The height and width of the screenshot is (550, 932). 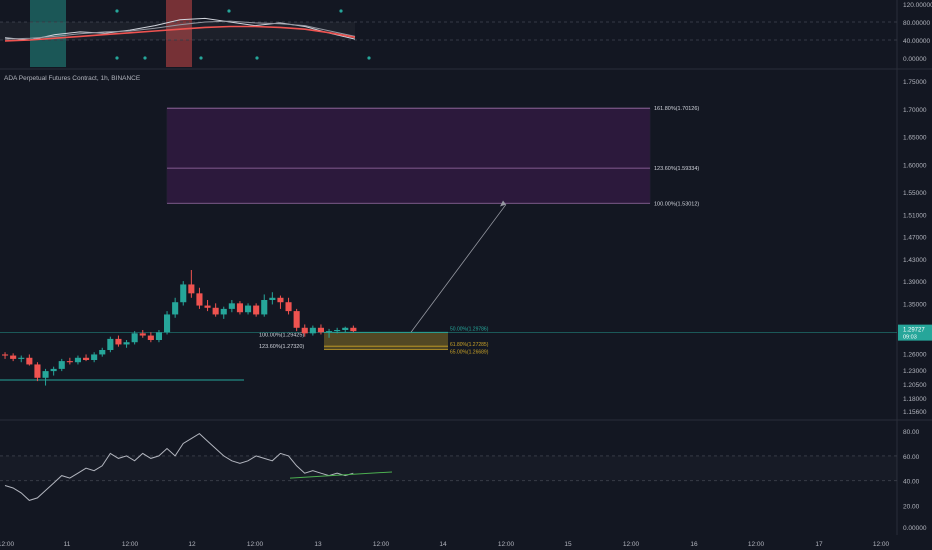 I want to click on price-y-tick: 1.39000, so click(x=915, y=282).